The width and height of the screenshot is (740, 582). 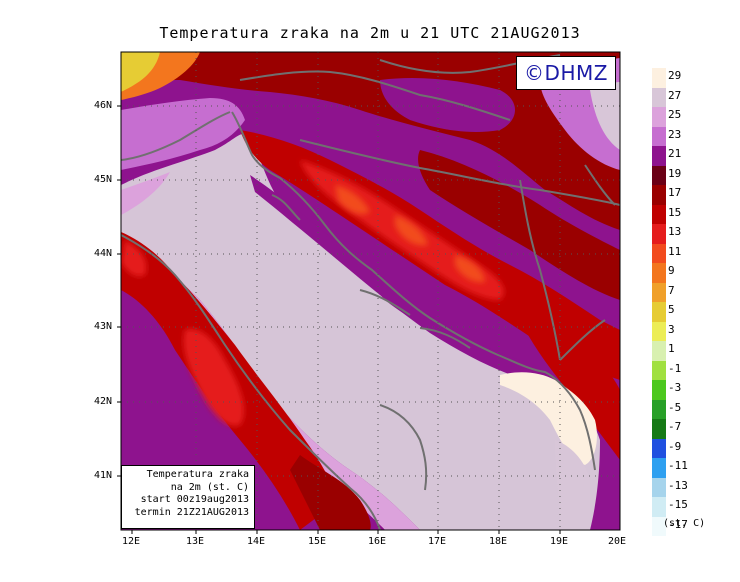 What do you see at coordinates (671, 290) in the screenshot?
I see `legend-tick-label: 7` at bounding box center [671, 290].